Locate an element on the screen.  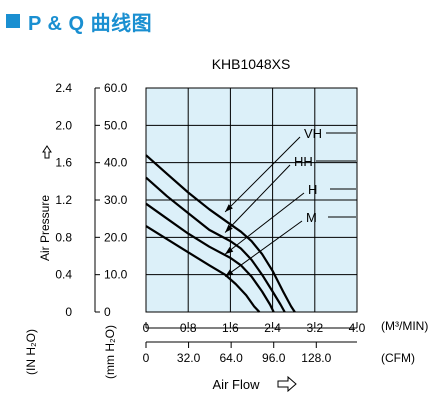
page-header: P & Q 曲线图 is located at coordinates (79, 21).